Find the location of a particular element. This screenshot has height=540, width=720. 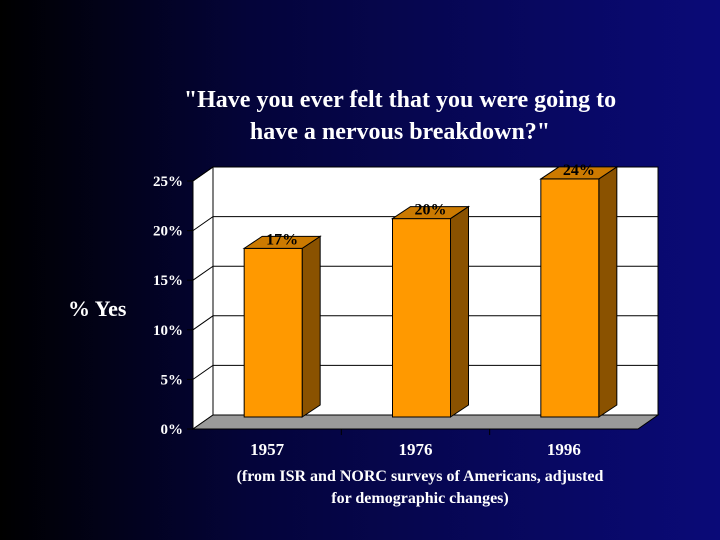

y-tick-label: 0% is located at coordinates (172, 430).